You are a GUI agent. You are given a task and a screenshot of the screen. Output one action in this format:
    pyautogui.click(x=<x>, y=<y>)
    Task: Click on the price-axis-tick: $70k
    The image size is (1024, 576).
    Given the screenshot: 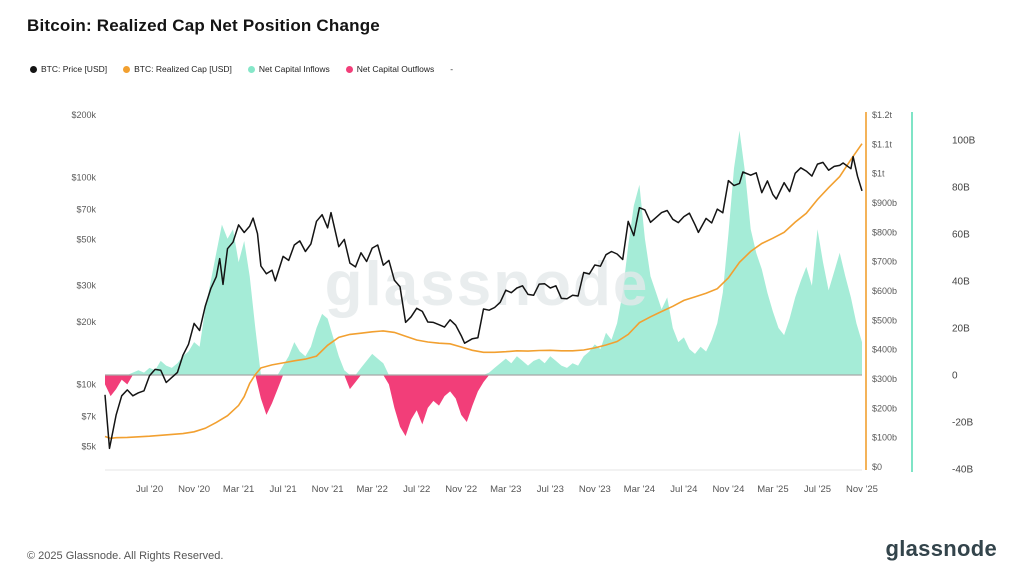 What is the action you would take?
    pyautogui.click(x=86, y=209)
    